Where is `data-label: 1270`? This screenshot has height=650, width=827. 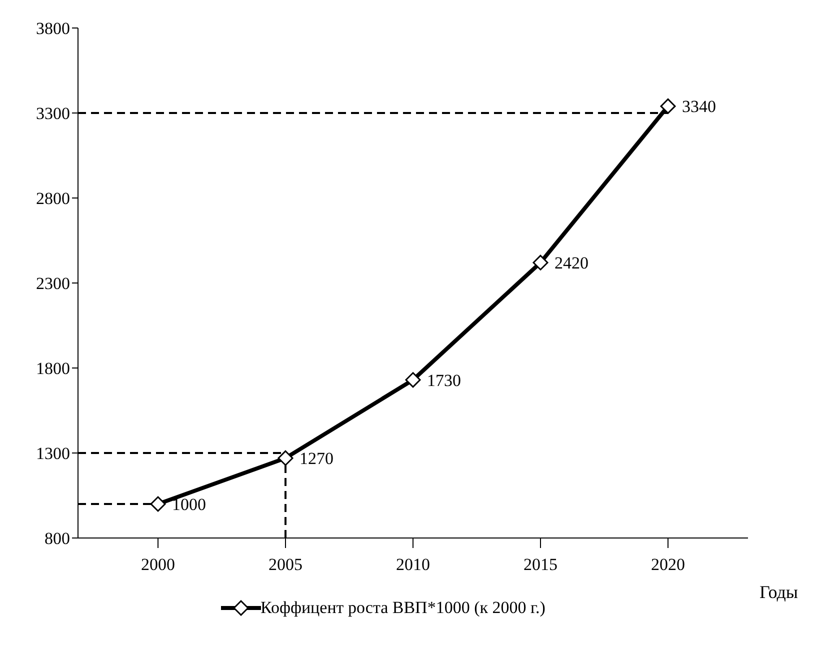 data-label: 1270 is located at coordinates (317, 458).